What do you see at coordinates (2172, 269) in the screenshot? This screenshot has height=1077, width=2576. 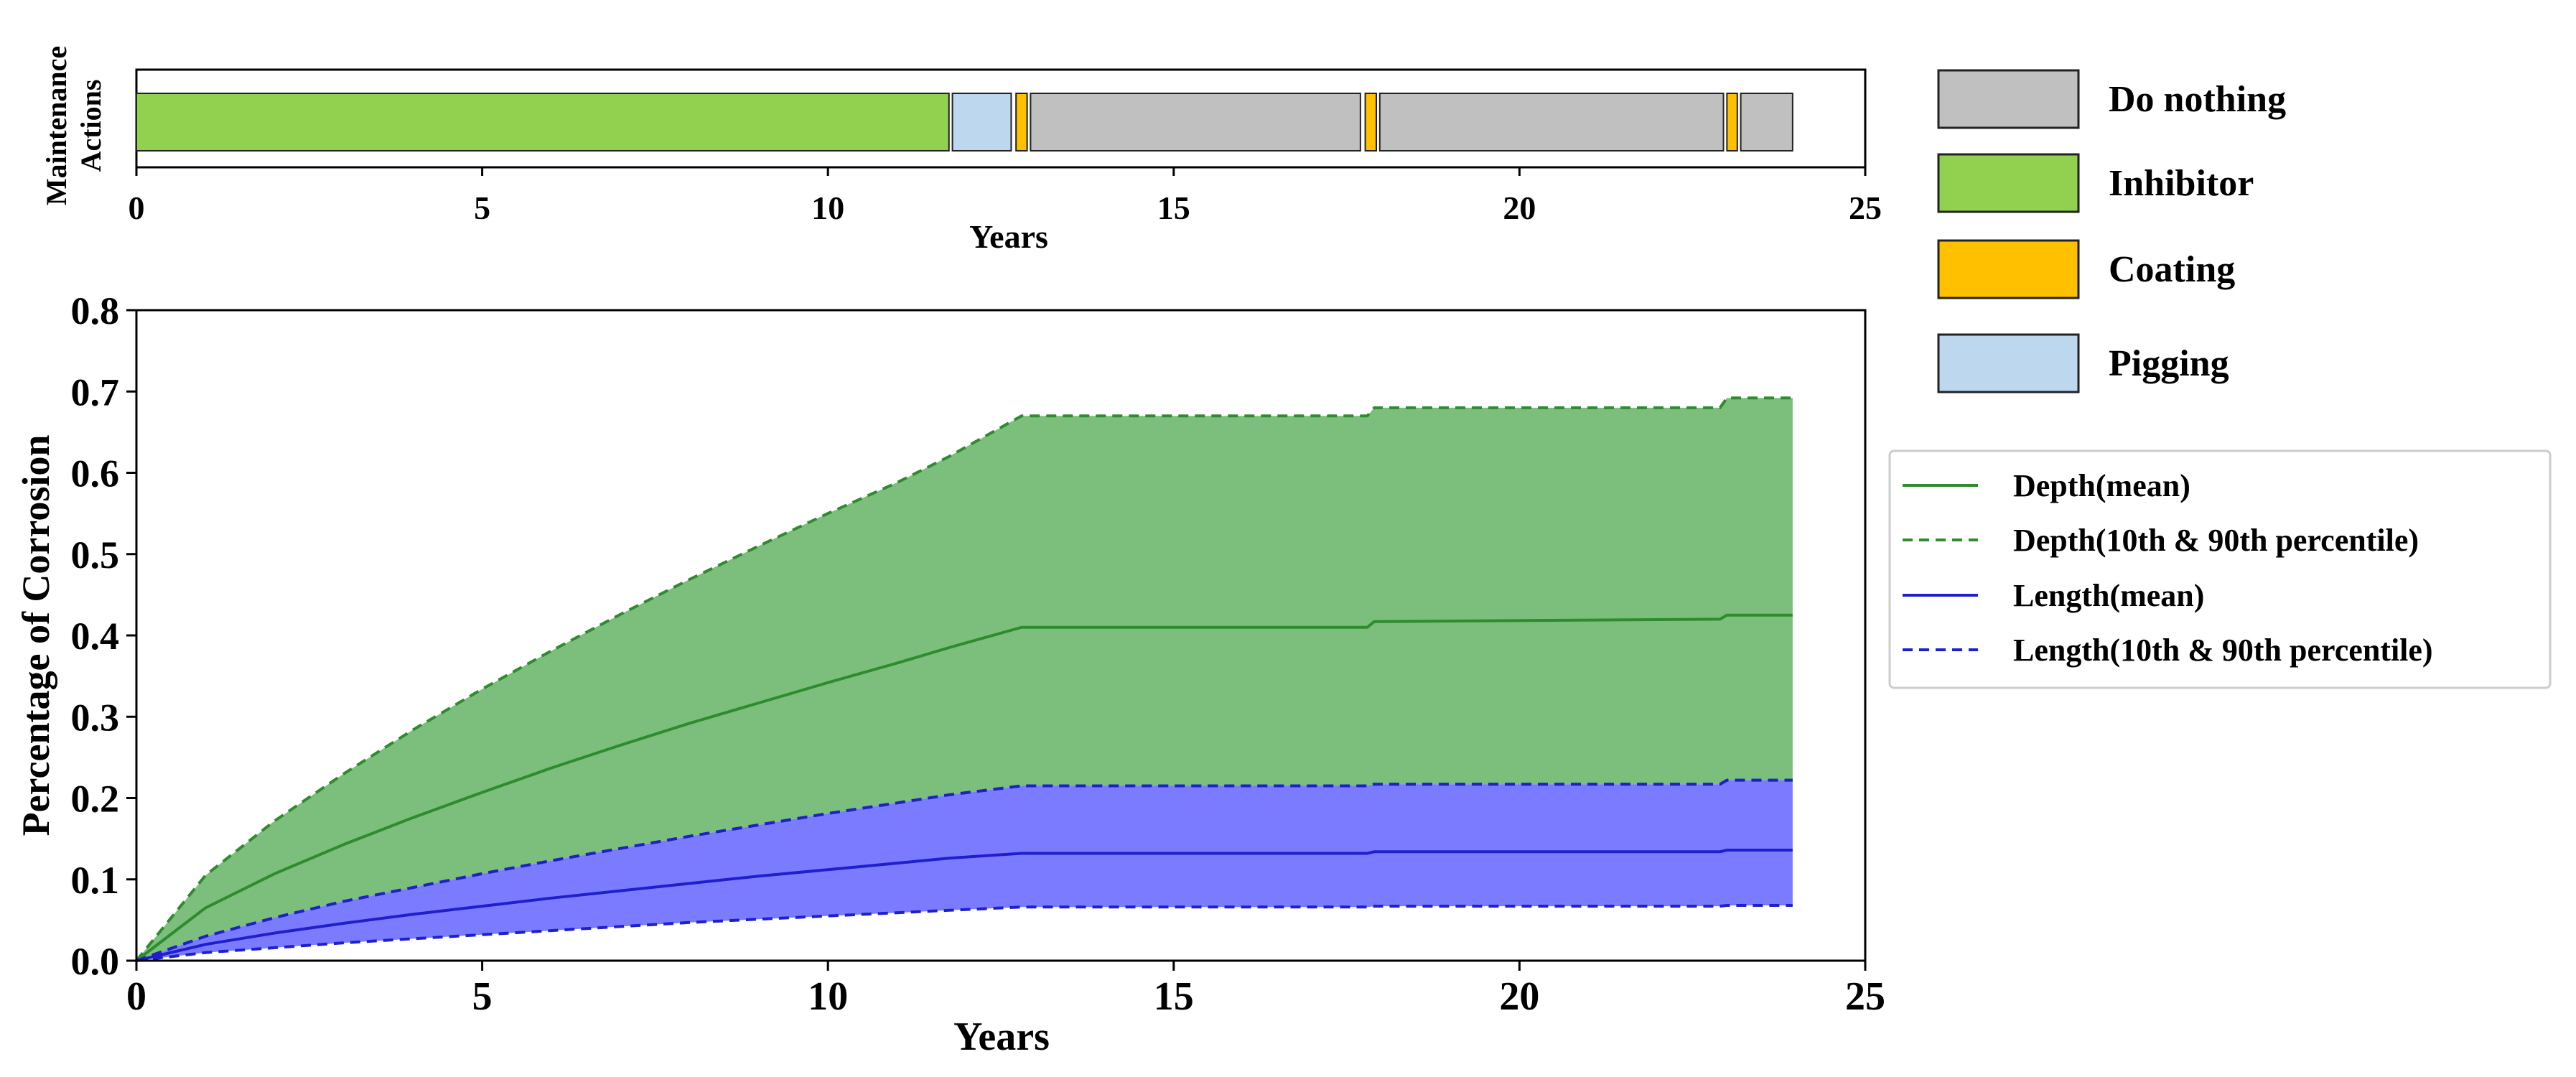 I see `timeline-legend-label: Coating` at bounding box center [2172, 269].